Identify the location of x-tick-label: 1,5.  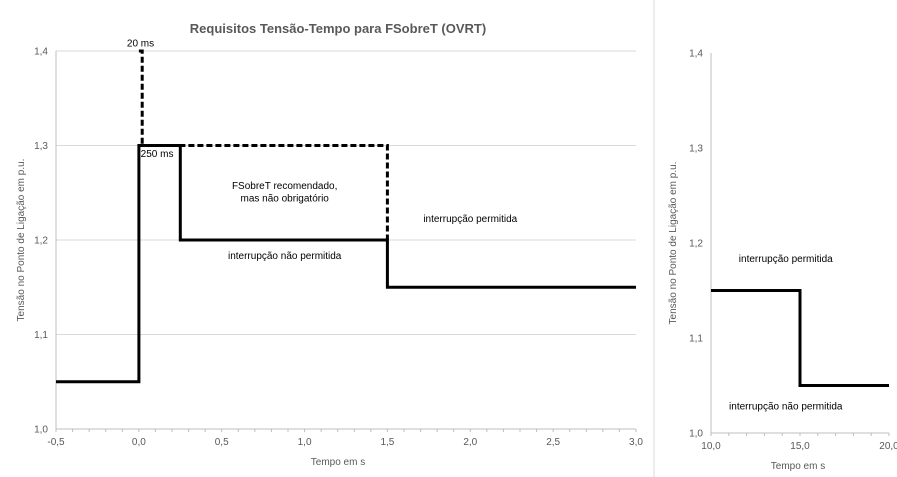
(387, 442).